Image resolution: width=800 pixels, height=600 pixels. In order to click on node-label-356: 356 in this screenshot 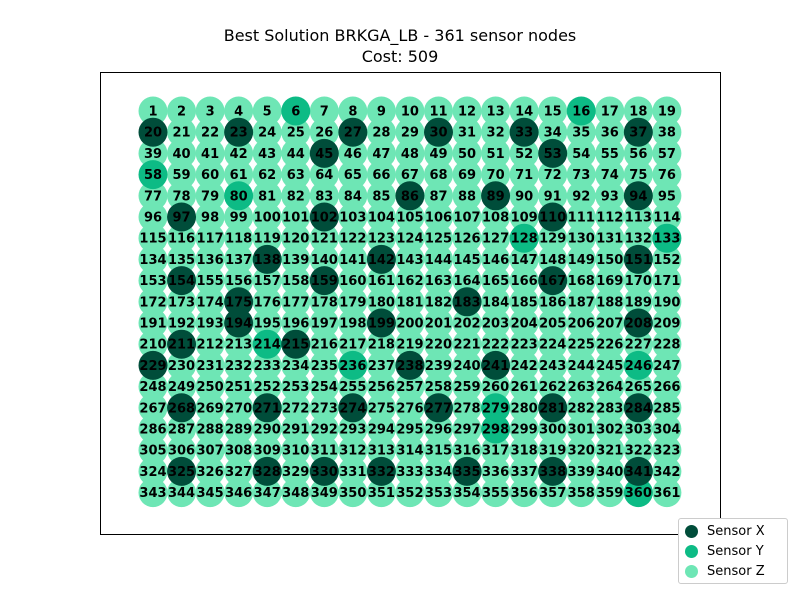, I will do `click(524, 493)`.